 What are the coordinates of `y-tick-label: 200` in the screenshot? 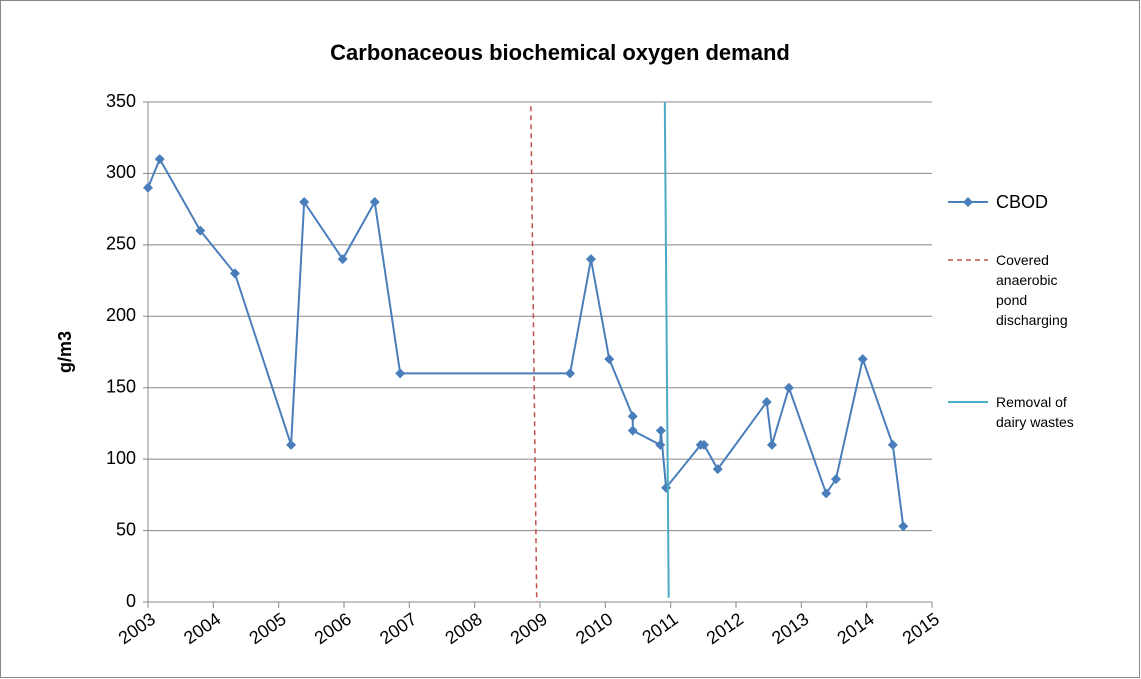 It's located at (121, 315).